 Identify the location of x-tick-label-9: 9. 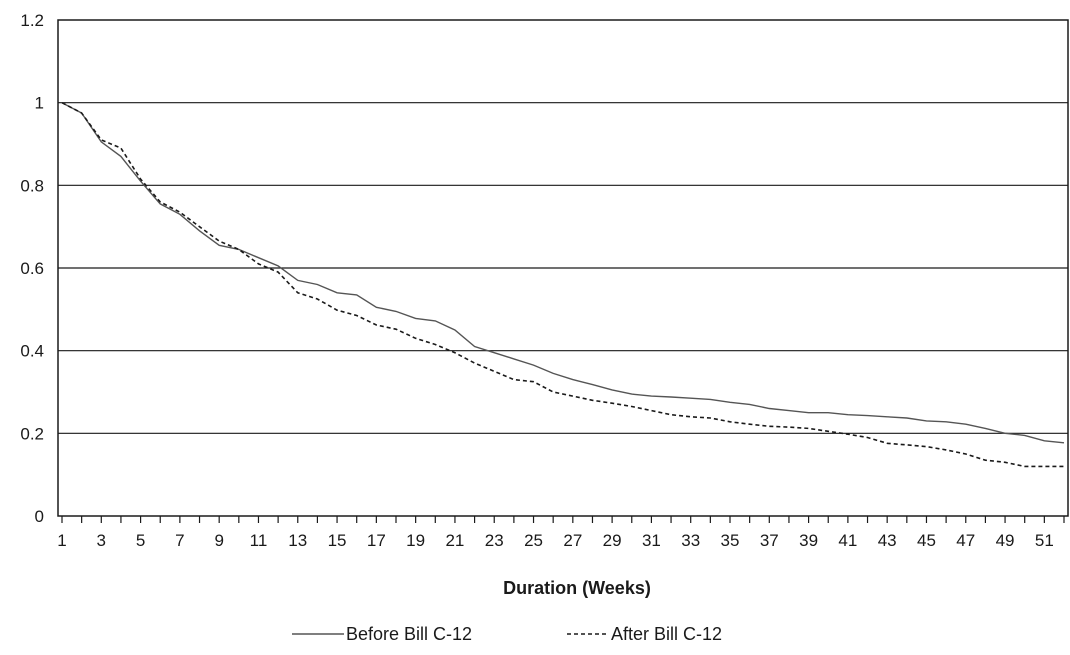
(218, 540).